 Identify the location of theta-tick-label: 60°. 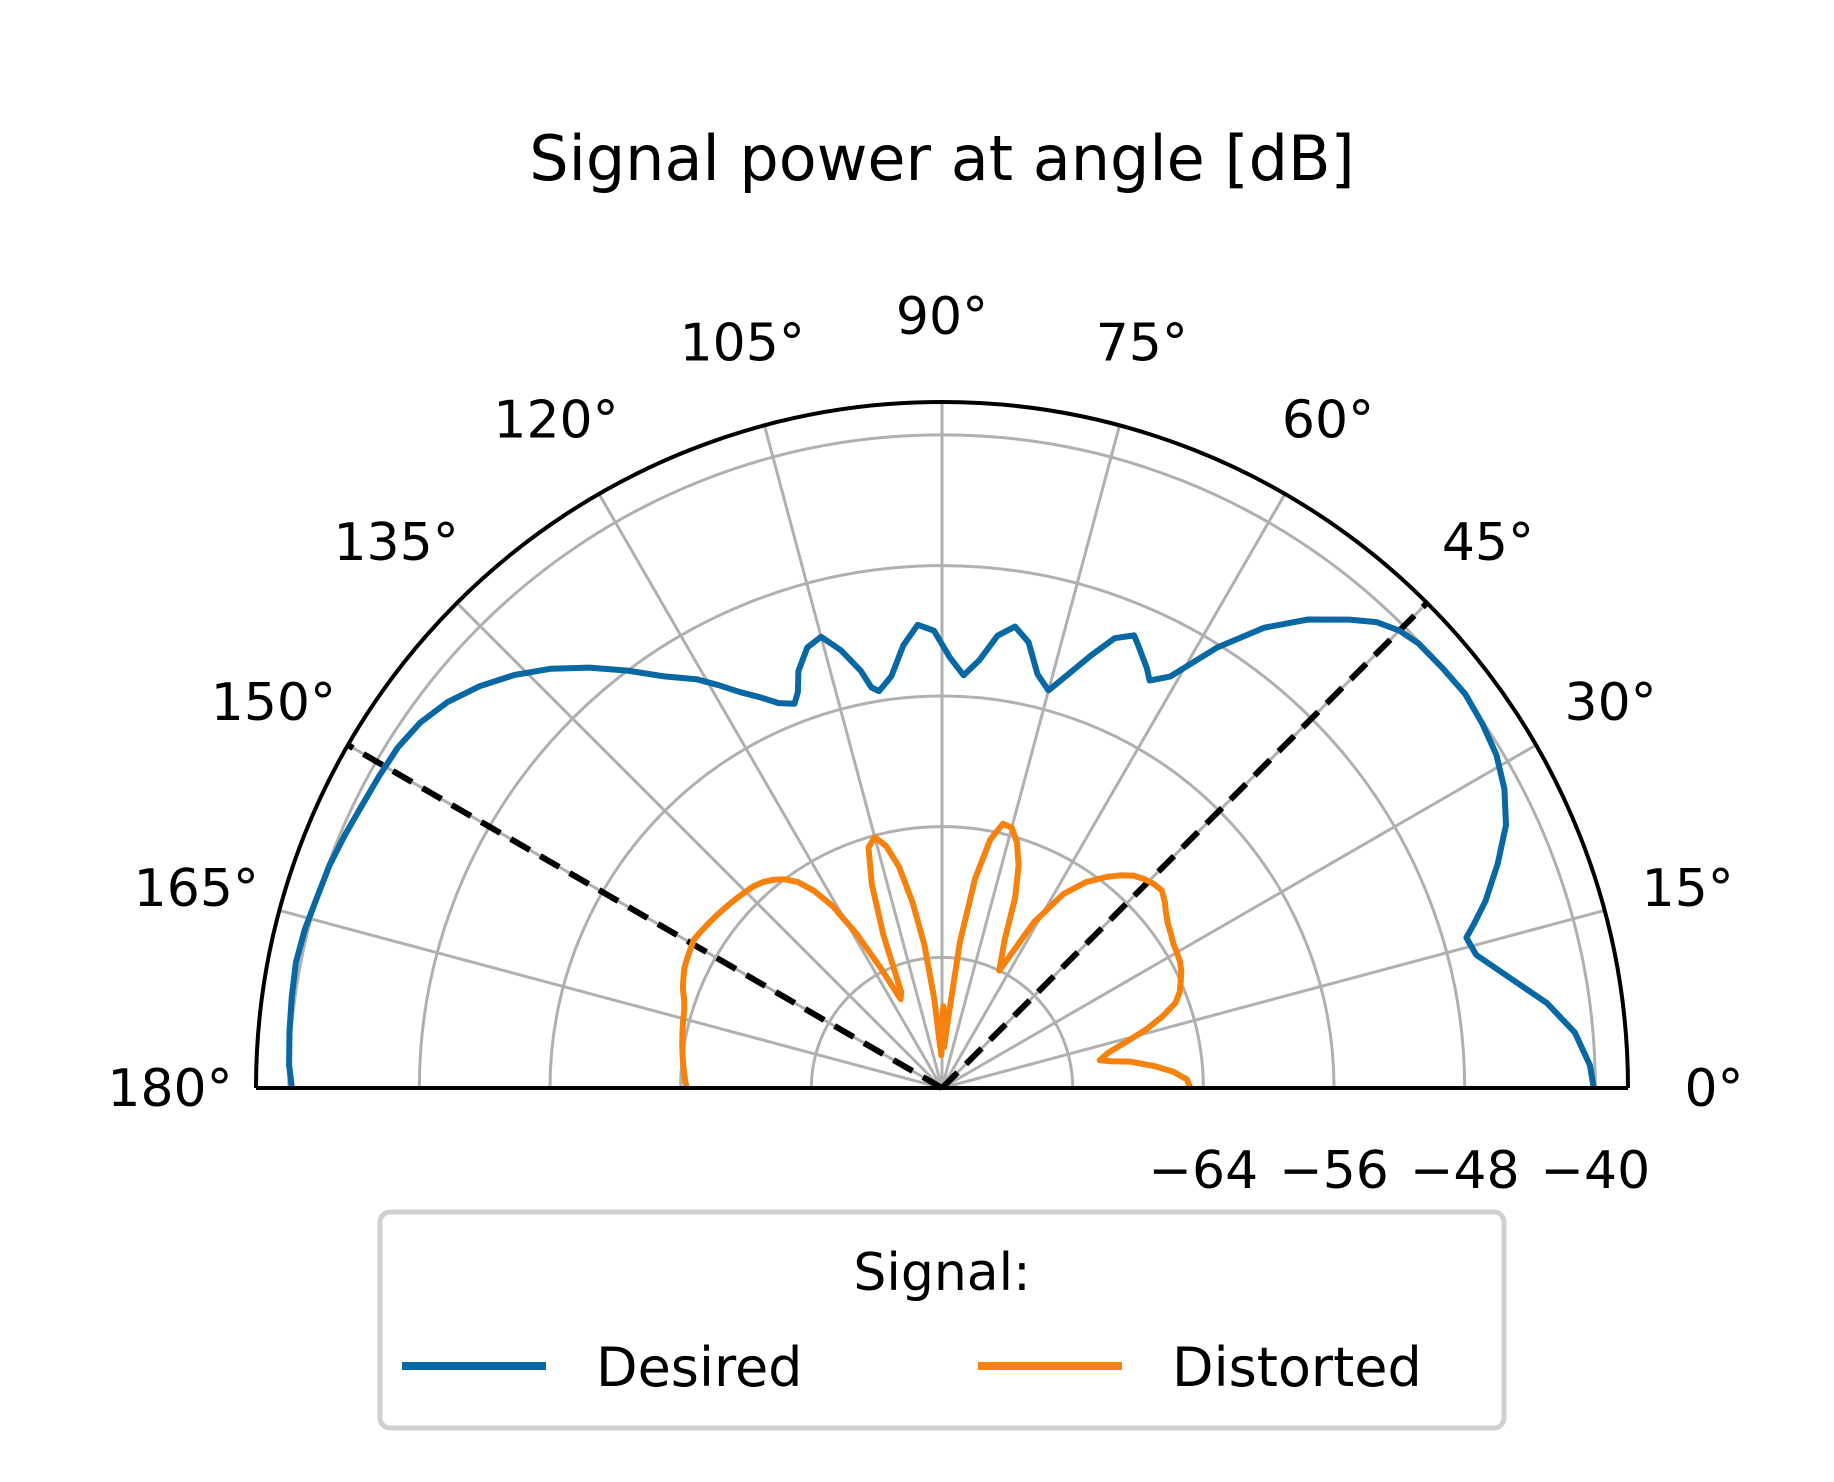
(1328, 420).